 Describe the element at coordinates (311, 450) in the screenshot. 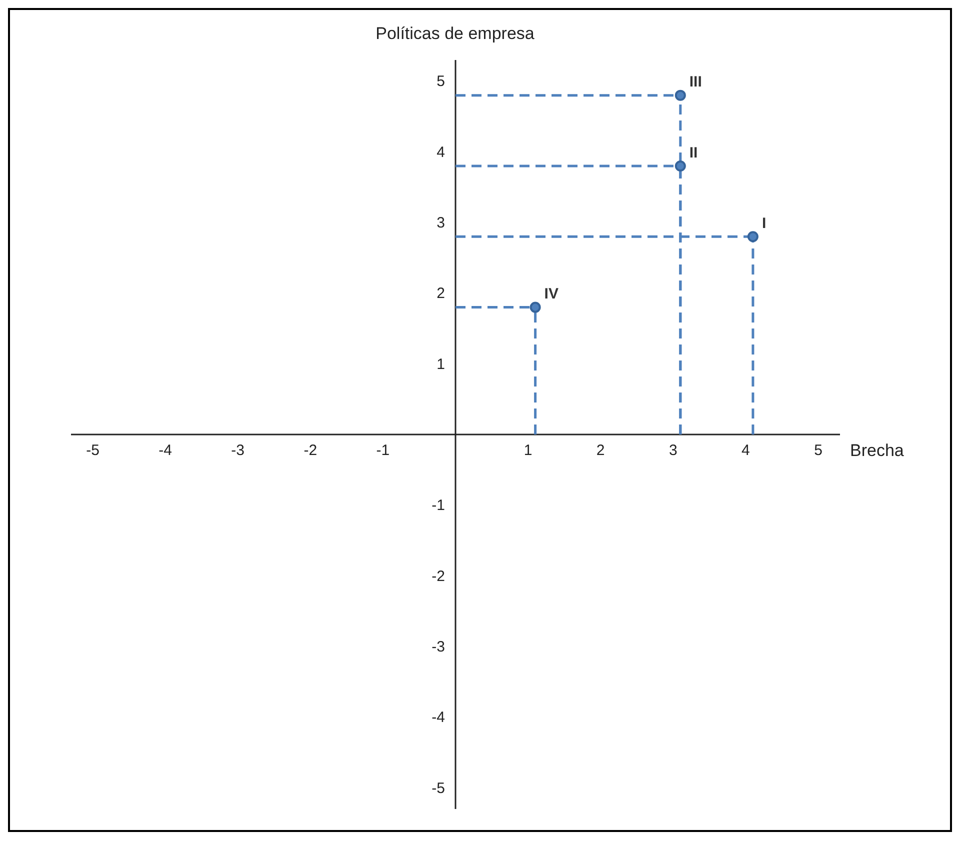

I see `x-tick-label: -2` at that location.